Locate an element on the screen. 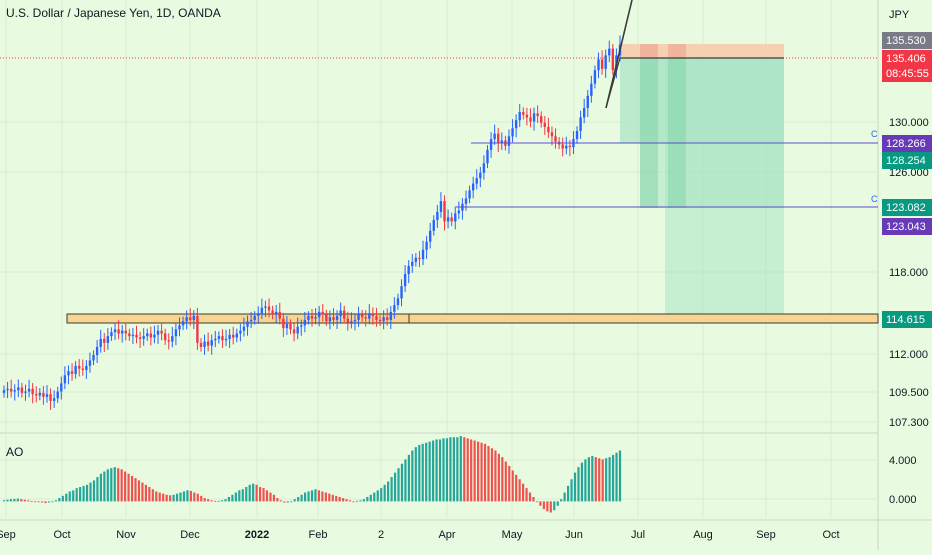 The height and width of the screenshot is (555, 932). ao-tick-label: 4.000 is located at coordinates (903, 461).